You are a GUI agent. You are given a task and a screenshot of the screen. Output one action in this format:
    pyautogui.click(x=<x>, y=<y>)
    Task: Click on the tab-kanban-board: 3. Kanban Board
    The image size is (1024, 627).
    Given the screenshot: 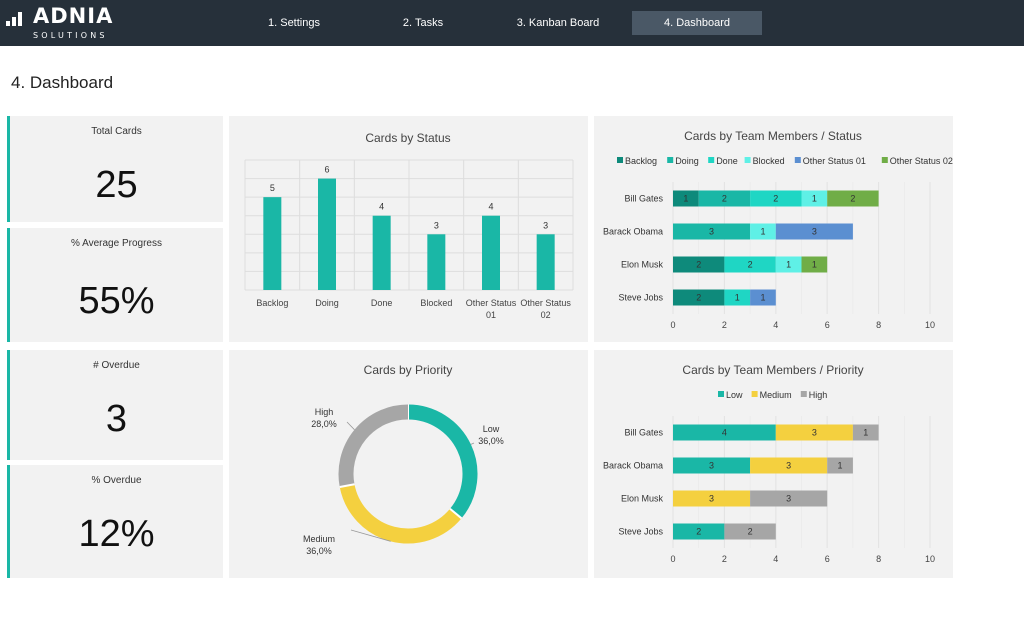 What is the action you would take?
    pyautogui.click(x=558, y=23)
    